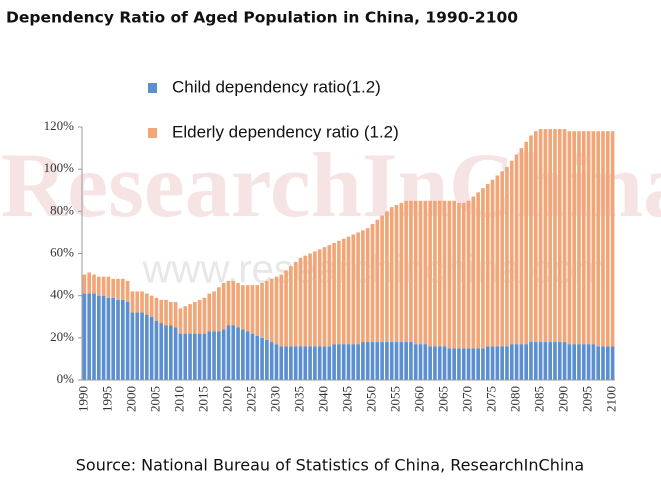  I want to click on y-tick-label: 100%, so click(59, 167).